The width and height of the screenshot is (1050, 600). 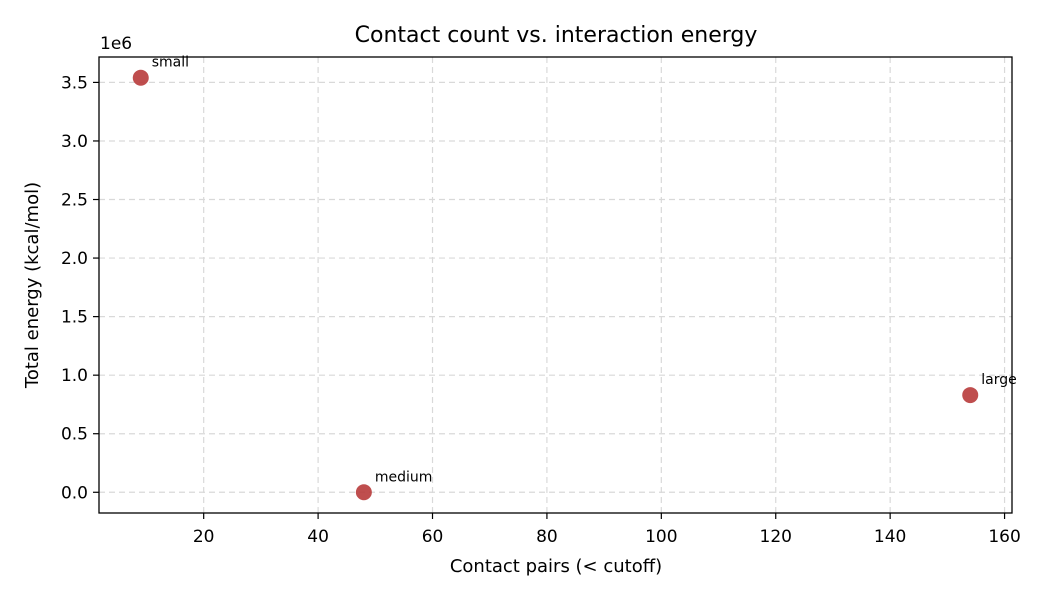 I want to click on x-tick-label: 160, so click(x=1004, y=537).